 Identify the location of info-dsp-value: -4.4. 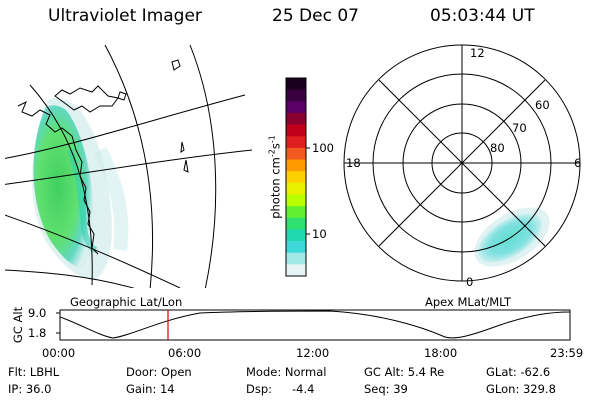
(303, 389).